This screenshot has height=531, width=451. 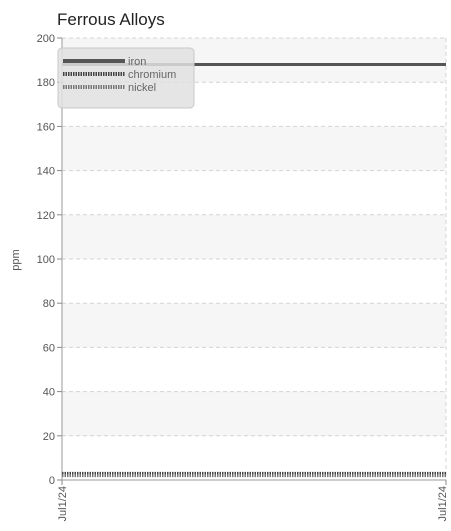 What do you see at coordinates (49, 437) in the screenshot?
I see `y-tick-label: 20` at bounding box center [49, 437].